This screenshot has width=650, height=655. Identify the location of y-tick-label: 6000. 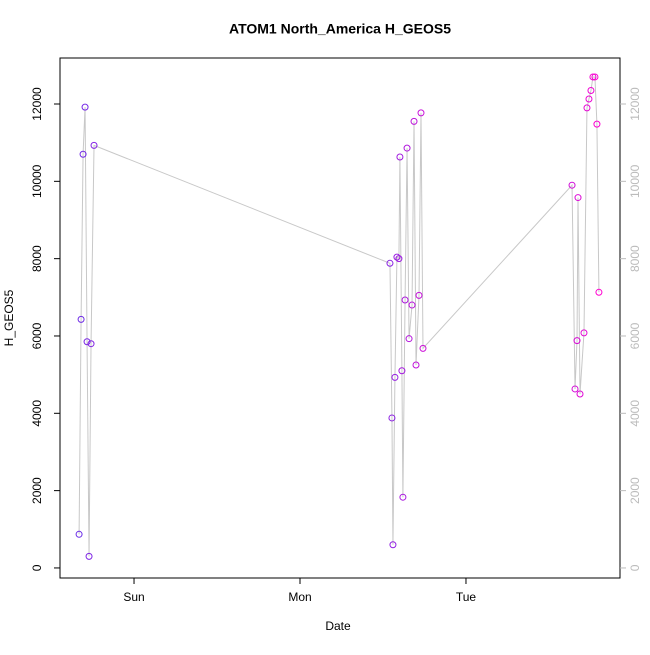
(37, 335).